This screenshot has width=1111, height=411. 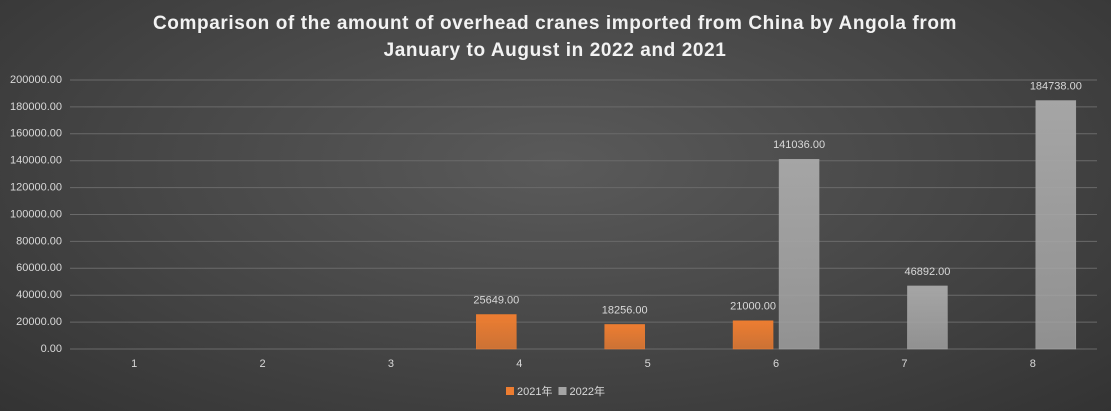 What do you see at coordinates (39, 295) in the screenshot?
I see `y-tick-label: 40000.00` at bounding box center [39, 295].